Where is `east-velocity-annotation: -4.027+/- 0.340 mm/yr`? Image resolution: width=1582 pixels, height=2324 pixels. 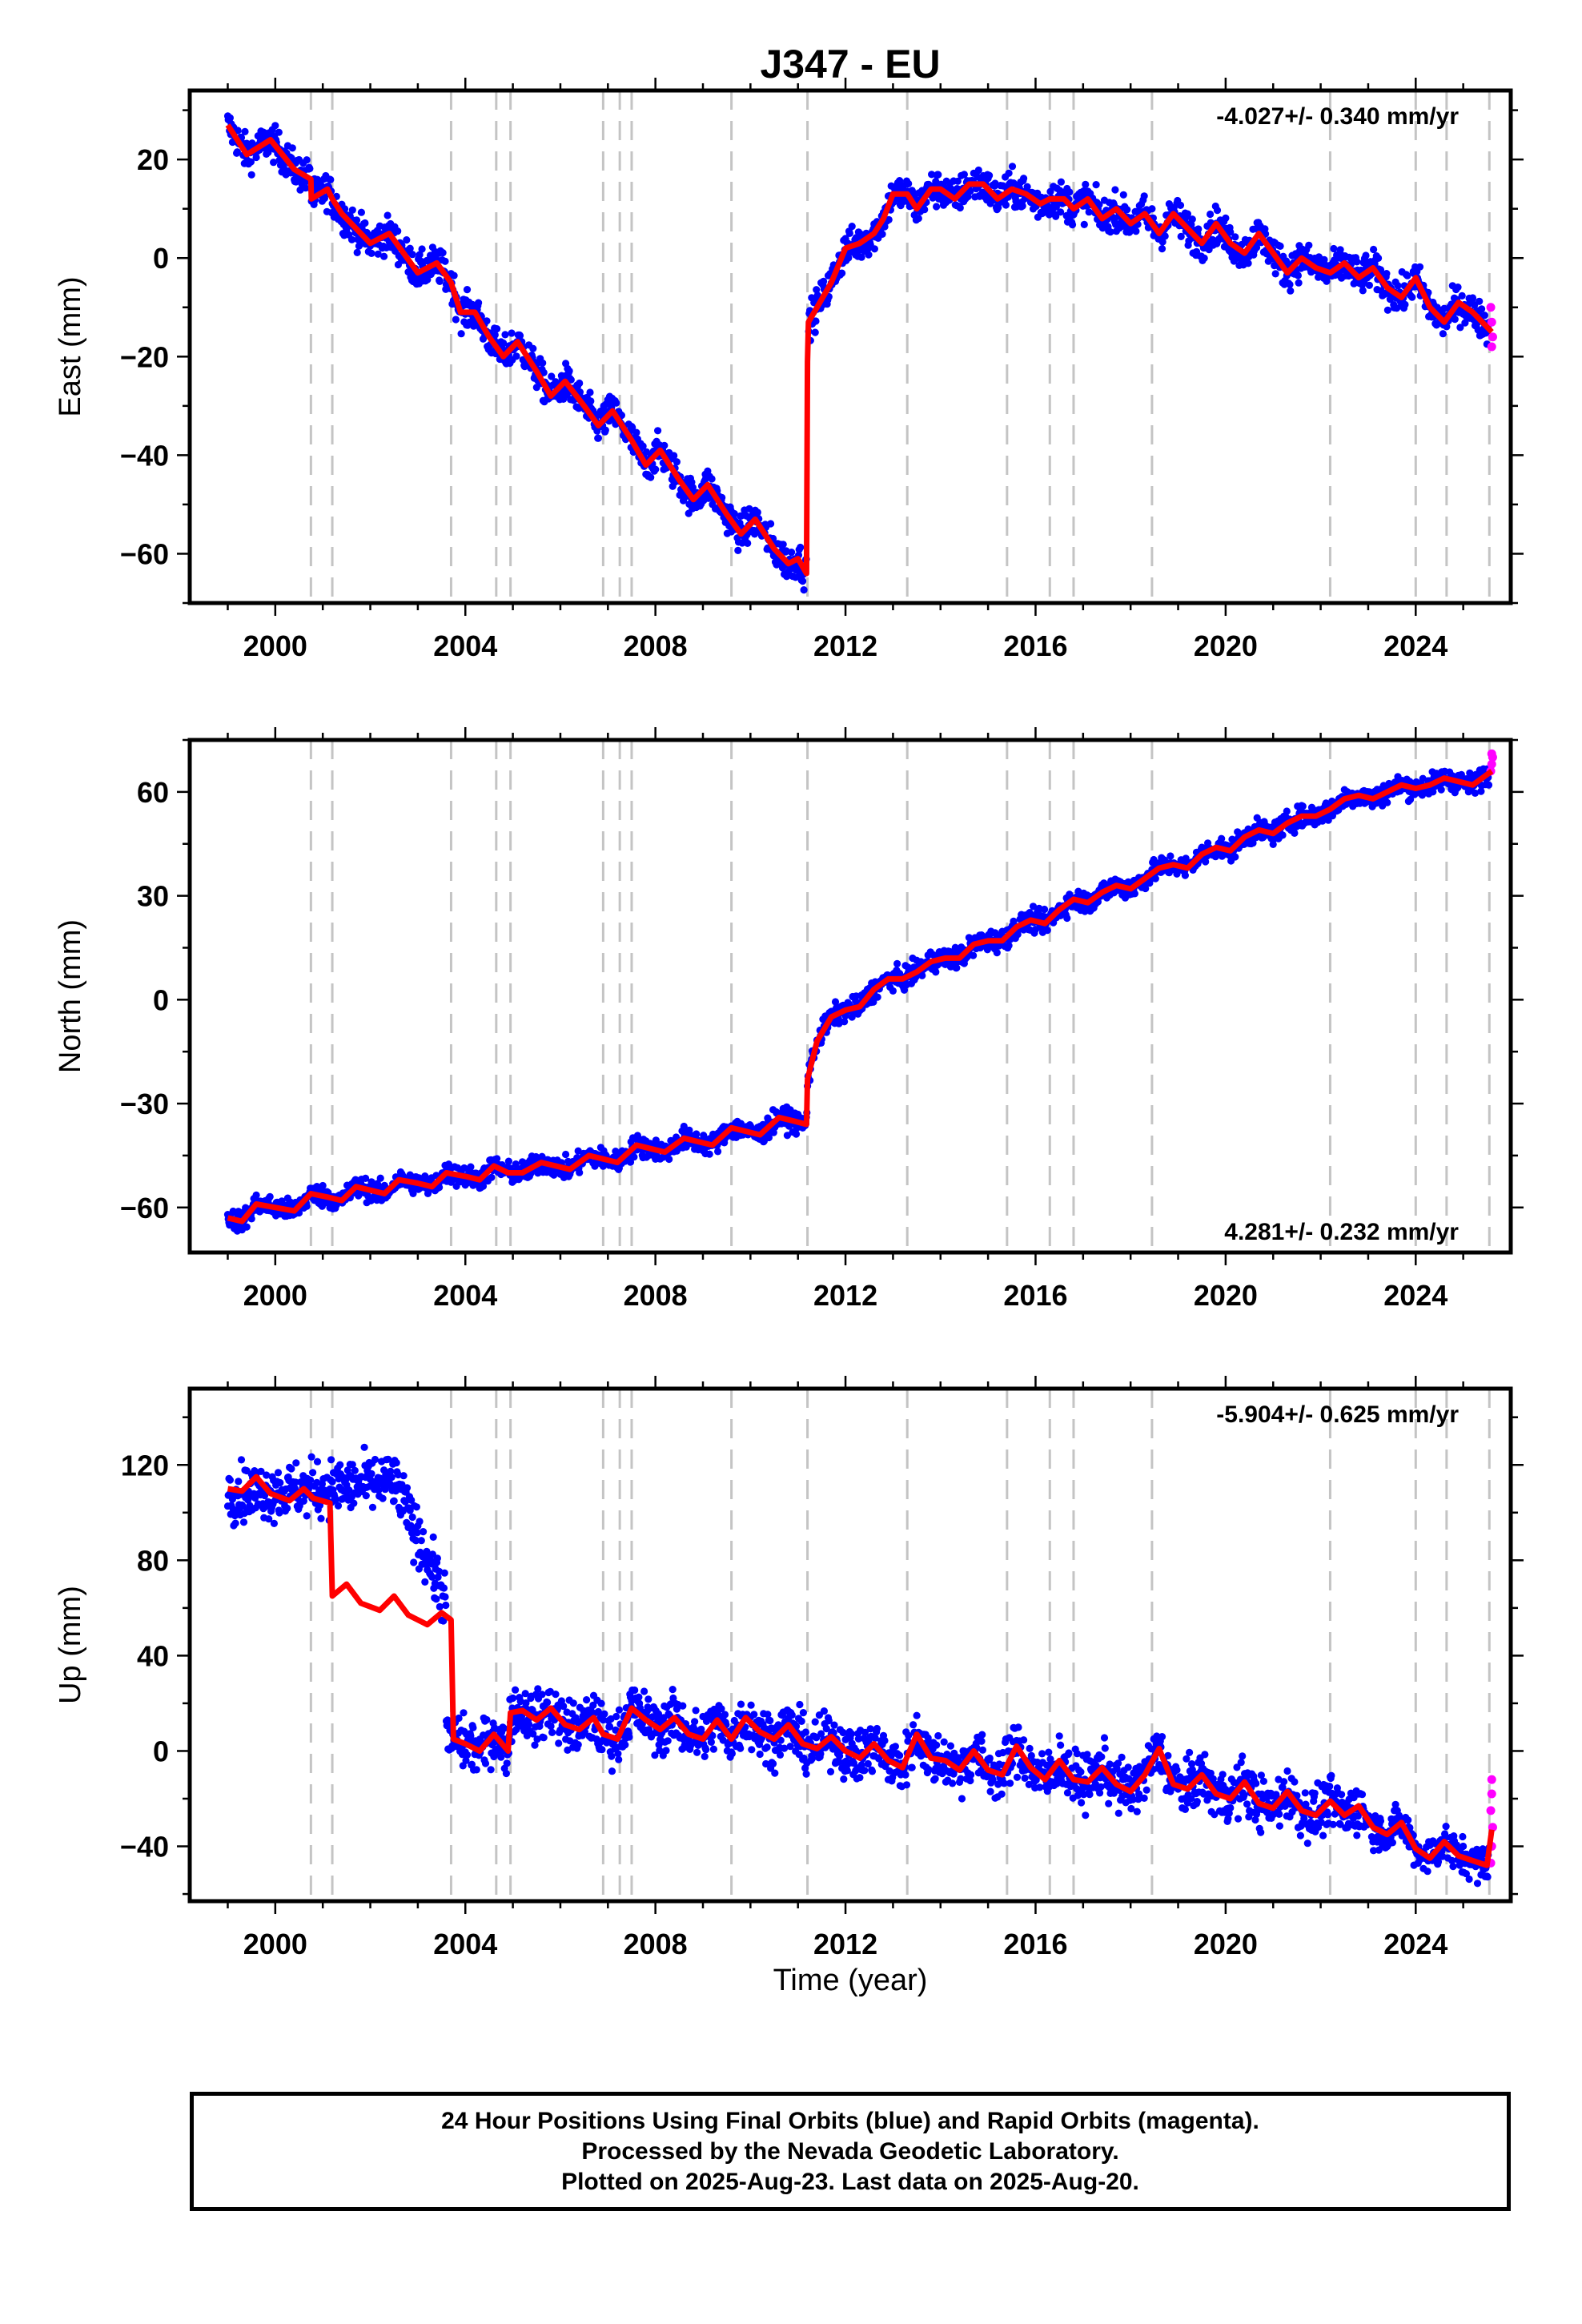 east-velocity-annotation: -4.027+/- 0.340 mm/yr is located at coordinates (1337, 116).